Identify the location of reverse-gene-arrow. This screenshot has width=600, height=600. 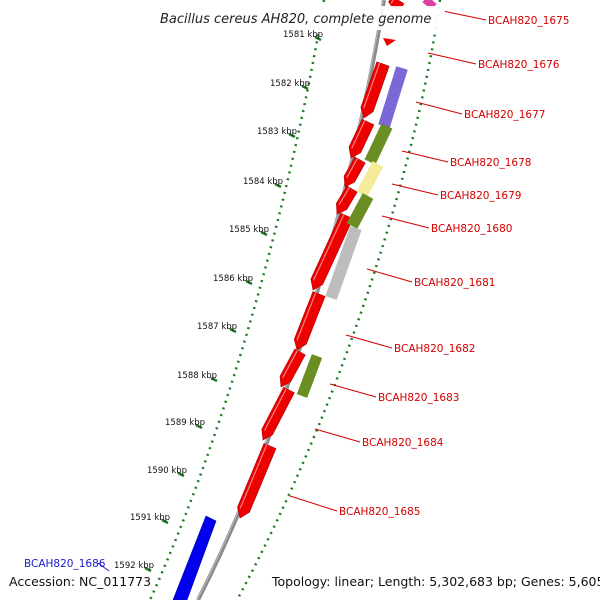
(194, 557).